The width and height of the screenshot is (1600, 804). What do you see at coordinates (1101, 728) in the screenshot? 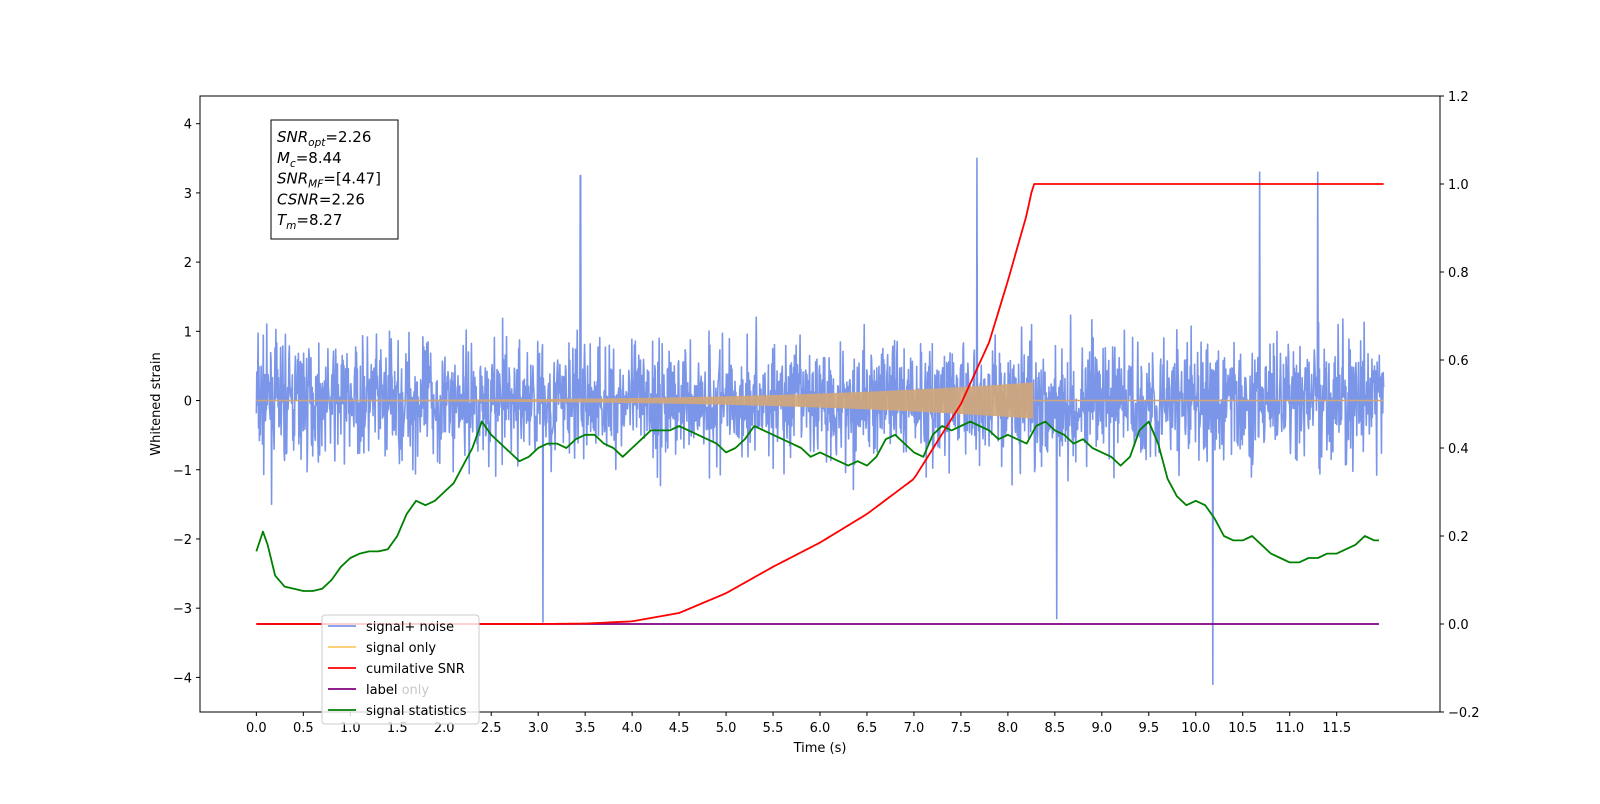
I see `x-tick-label: 9.0` at bounding box center [1101, 728].